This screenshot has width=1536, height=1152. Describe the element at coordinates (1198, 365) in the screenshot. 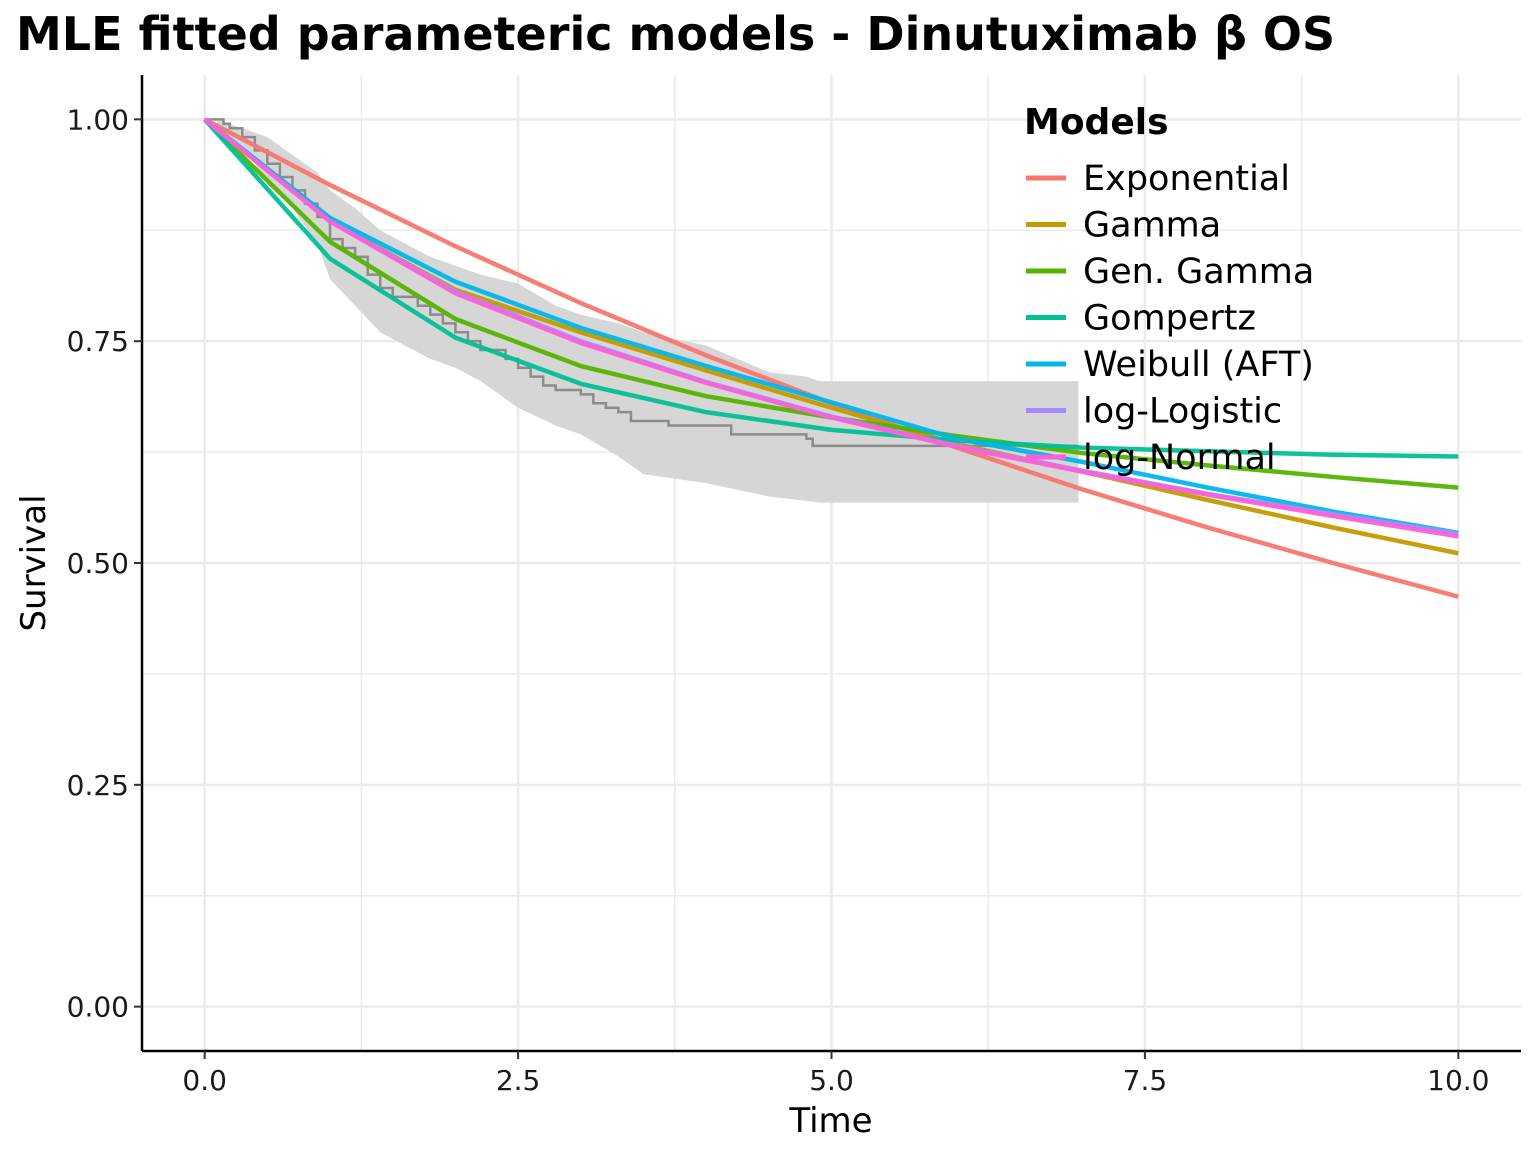

I see `legend-label-weibull-aft: Weibull (AFT)` at that location.